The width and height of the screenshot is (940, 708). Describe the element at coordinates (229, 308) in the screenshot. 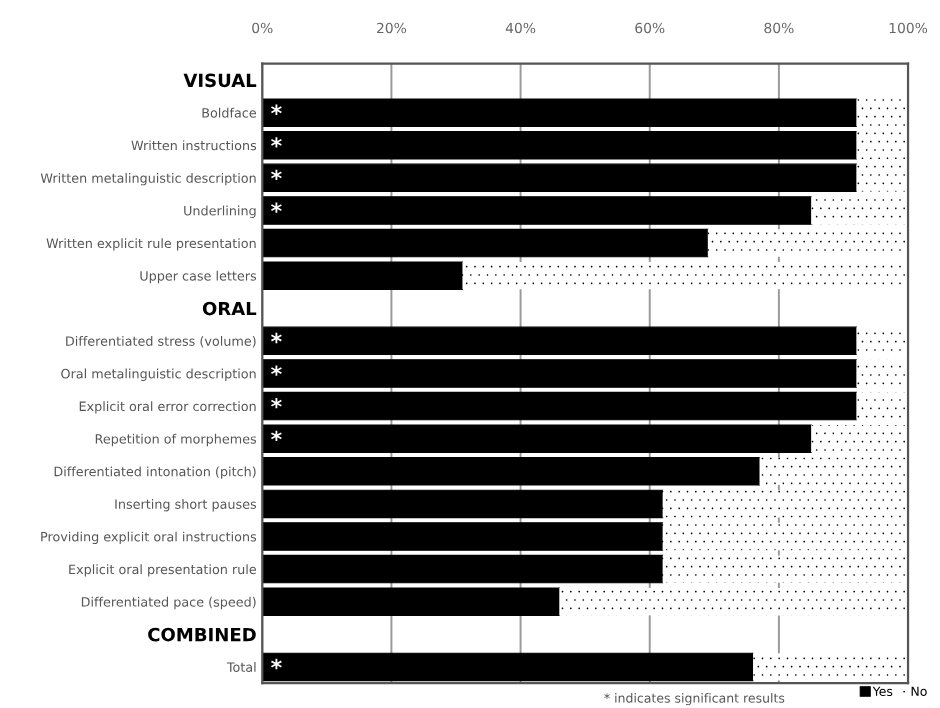

I see `y-tick-label: ORAL` at that location.